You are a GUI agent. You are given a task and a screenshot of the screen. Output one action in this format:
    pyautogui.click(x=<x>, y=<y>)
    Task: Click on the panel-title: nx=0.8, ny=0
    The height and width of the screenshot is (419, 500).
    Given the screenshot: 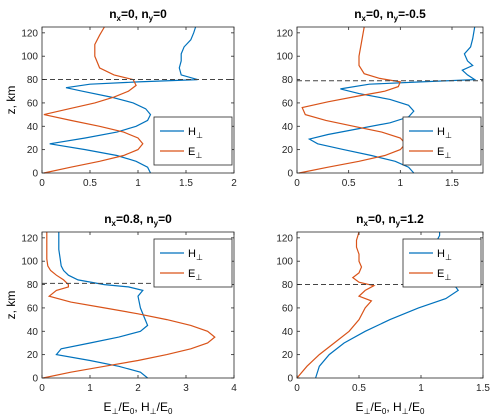 What is the action you would take?
    pyautogui.click(x=138, y=220)
    